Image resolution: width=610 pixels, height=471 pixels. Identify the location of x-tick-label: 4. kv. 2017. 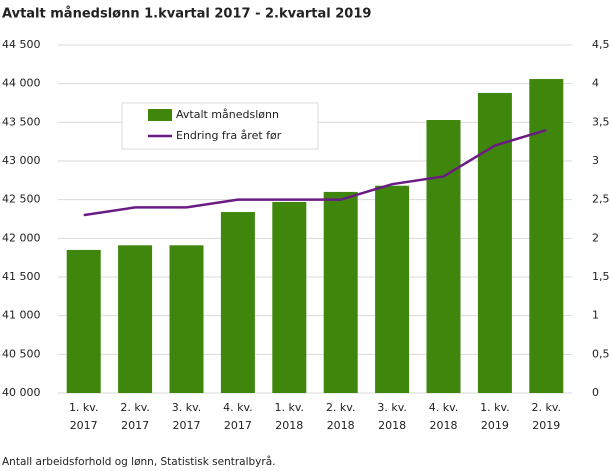
(238, 416).